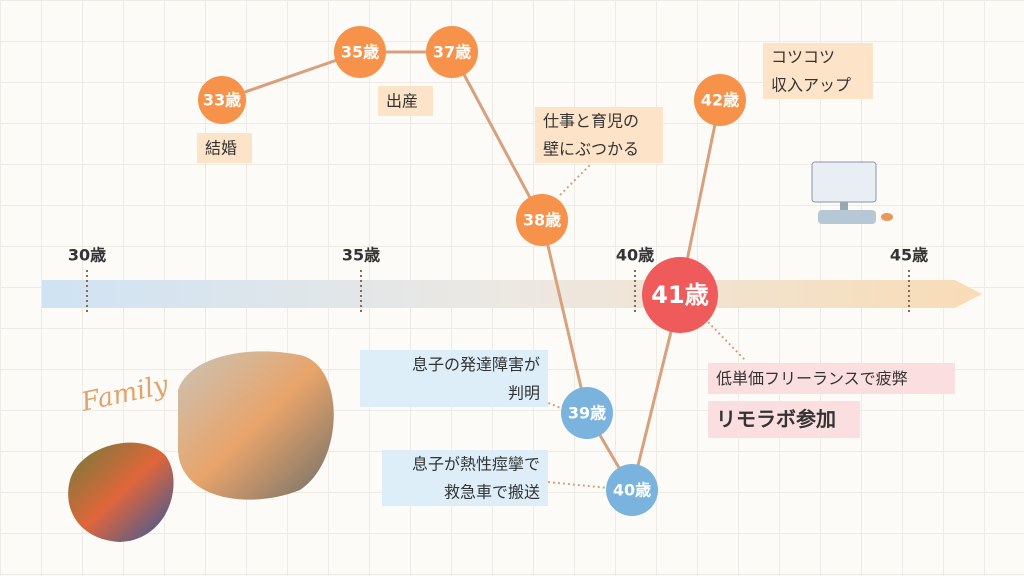  I want to click on note-text: 救急車で搬送, so click(492, 492).